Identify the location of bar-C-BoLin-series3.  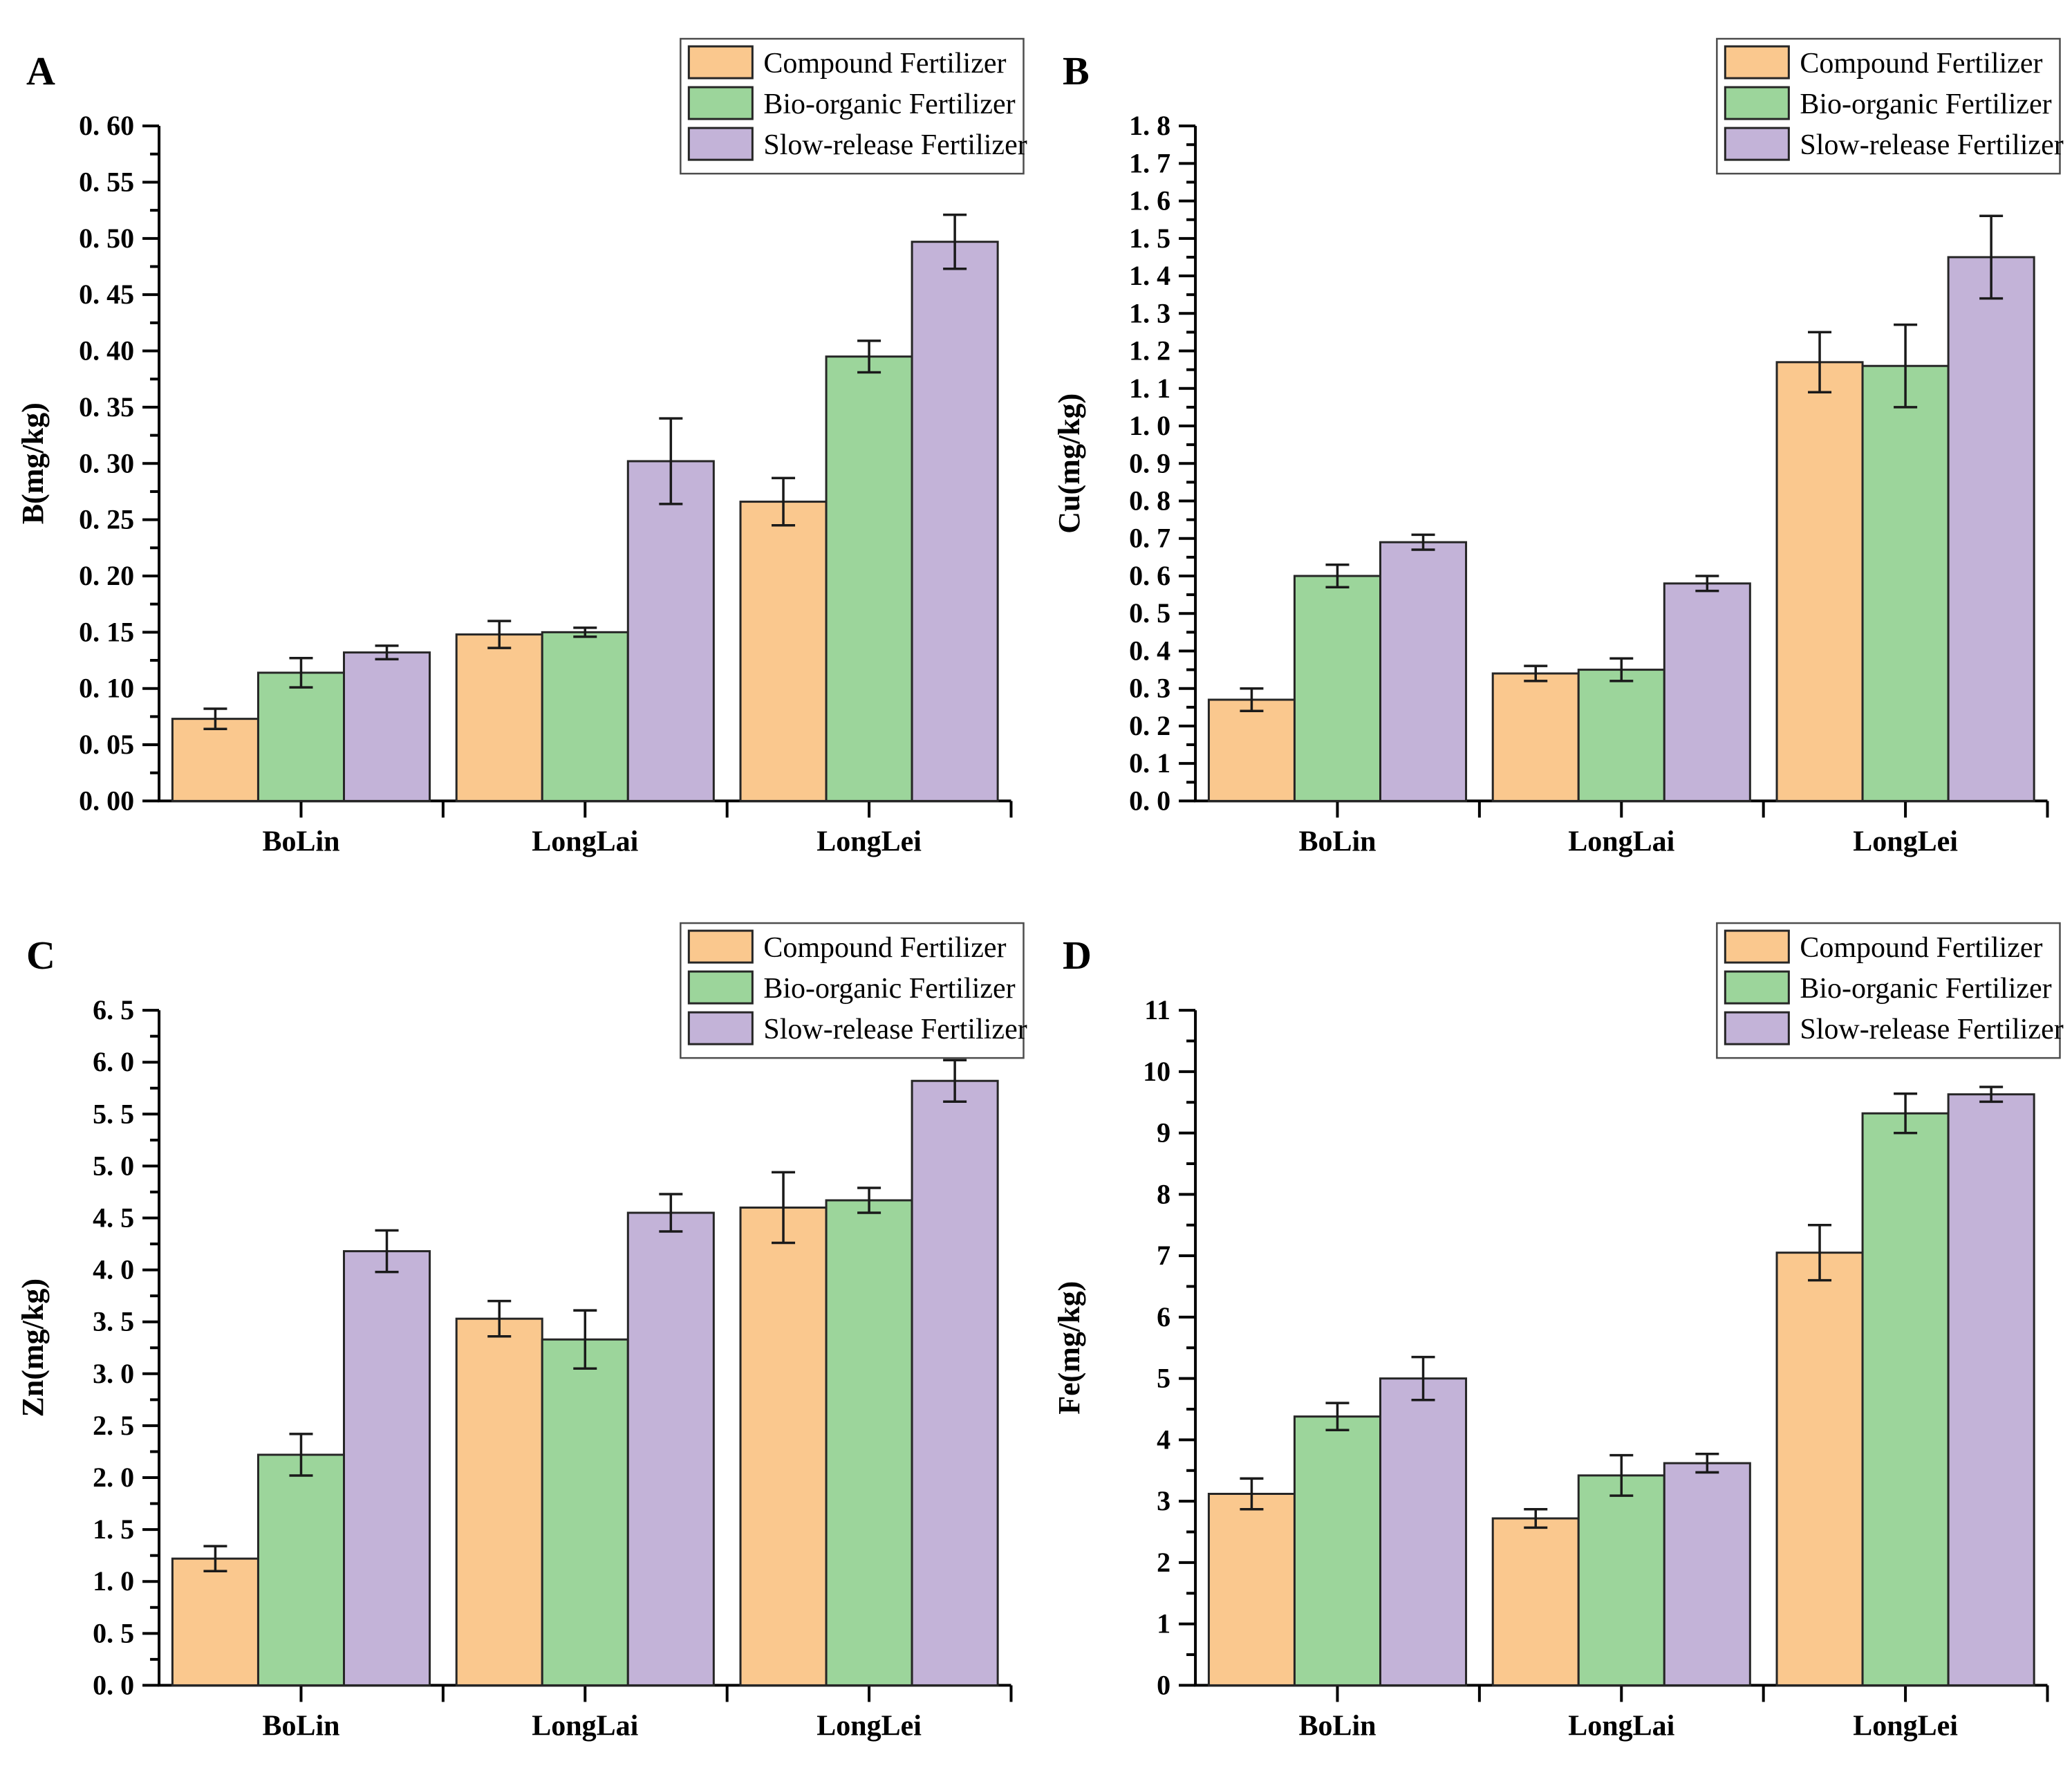
(386, 1467).